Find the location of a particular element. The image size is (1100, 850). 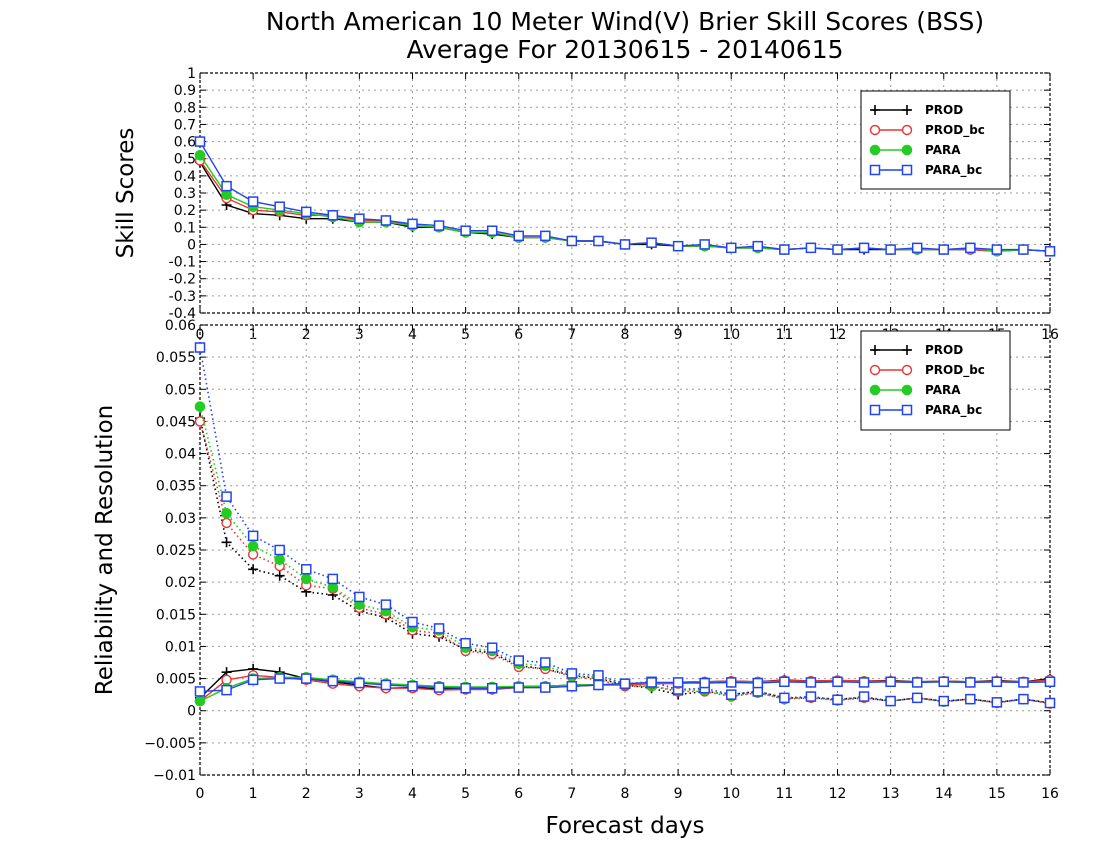

x-tick-label: 14 is located at coordinates (944, 794).